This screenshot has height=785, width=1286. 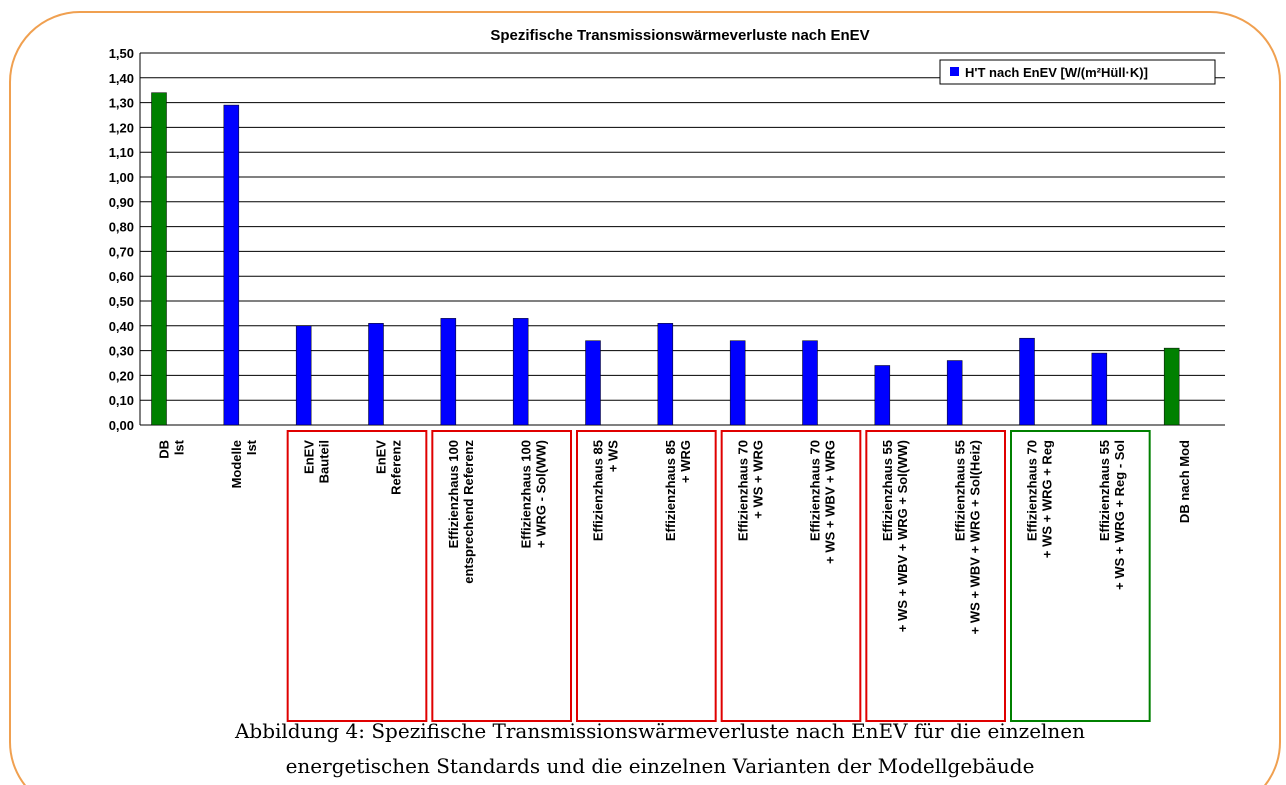 I want to click on y-tick-label: 0,40, so click(x=121, y=326).